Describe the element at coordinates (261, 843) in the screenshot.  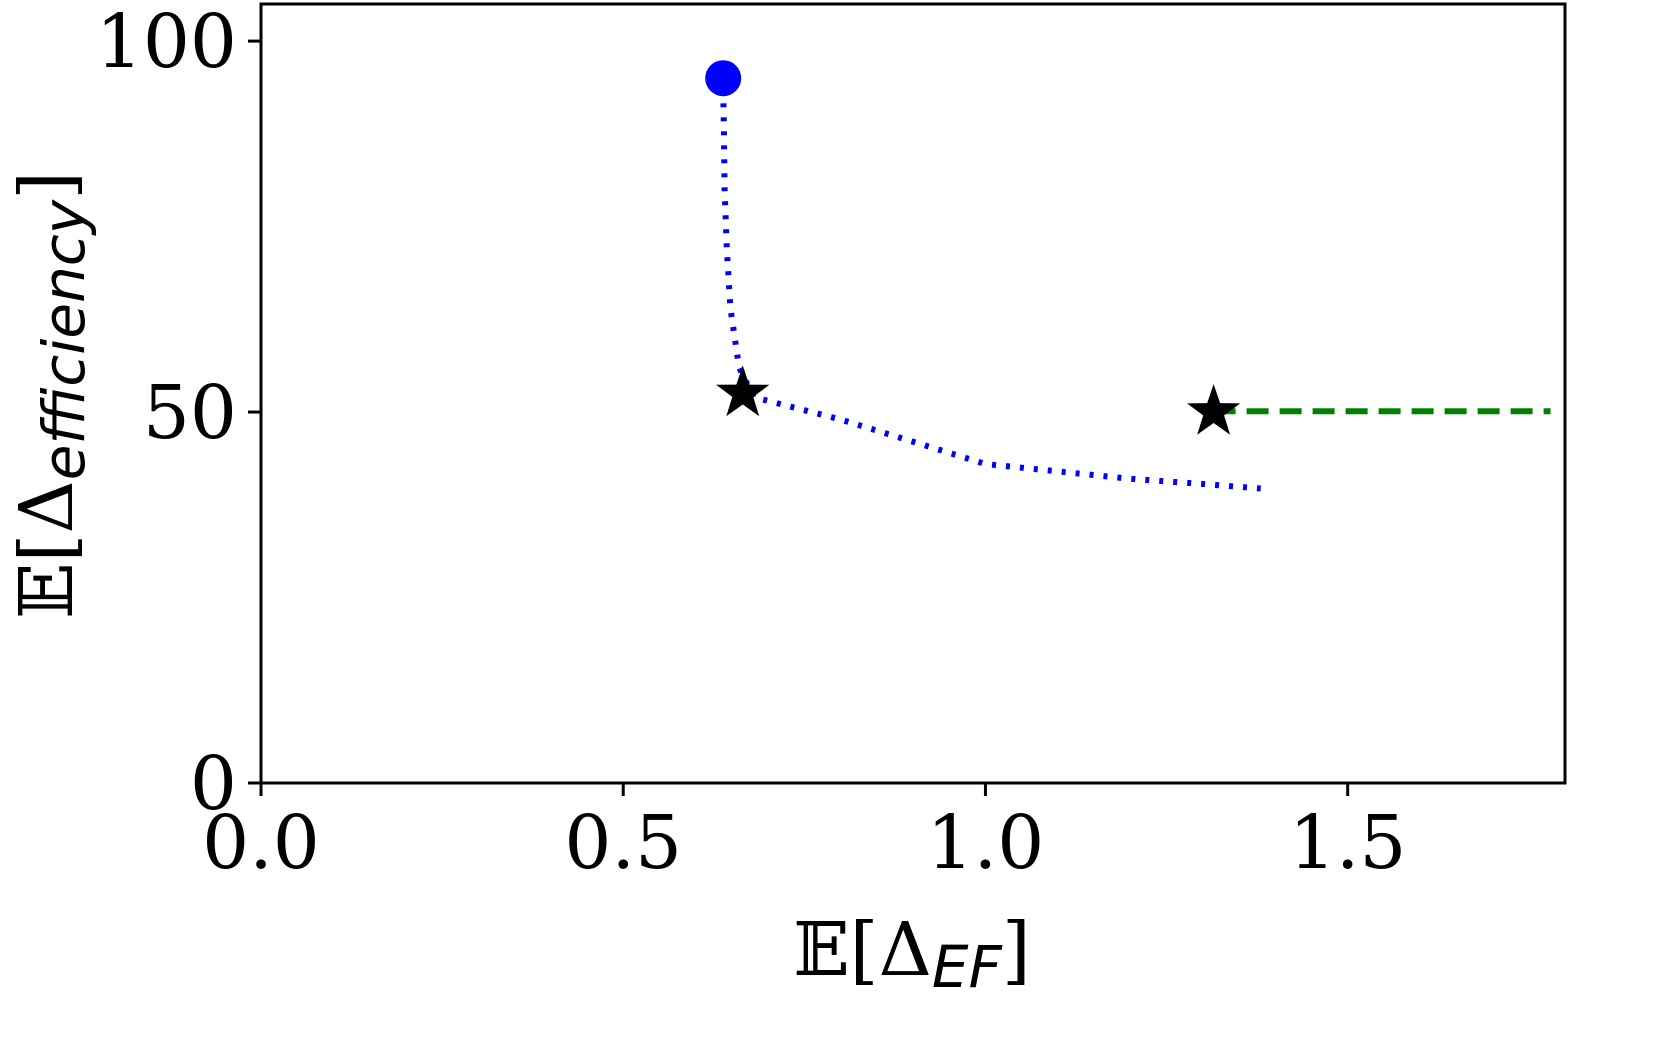
I see `x-tick-label: 0.0` at that location.